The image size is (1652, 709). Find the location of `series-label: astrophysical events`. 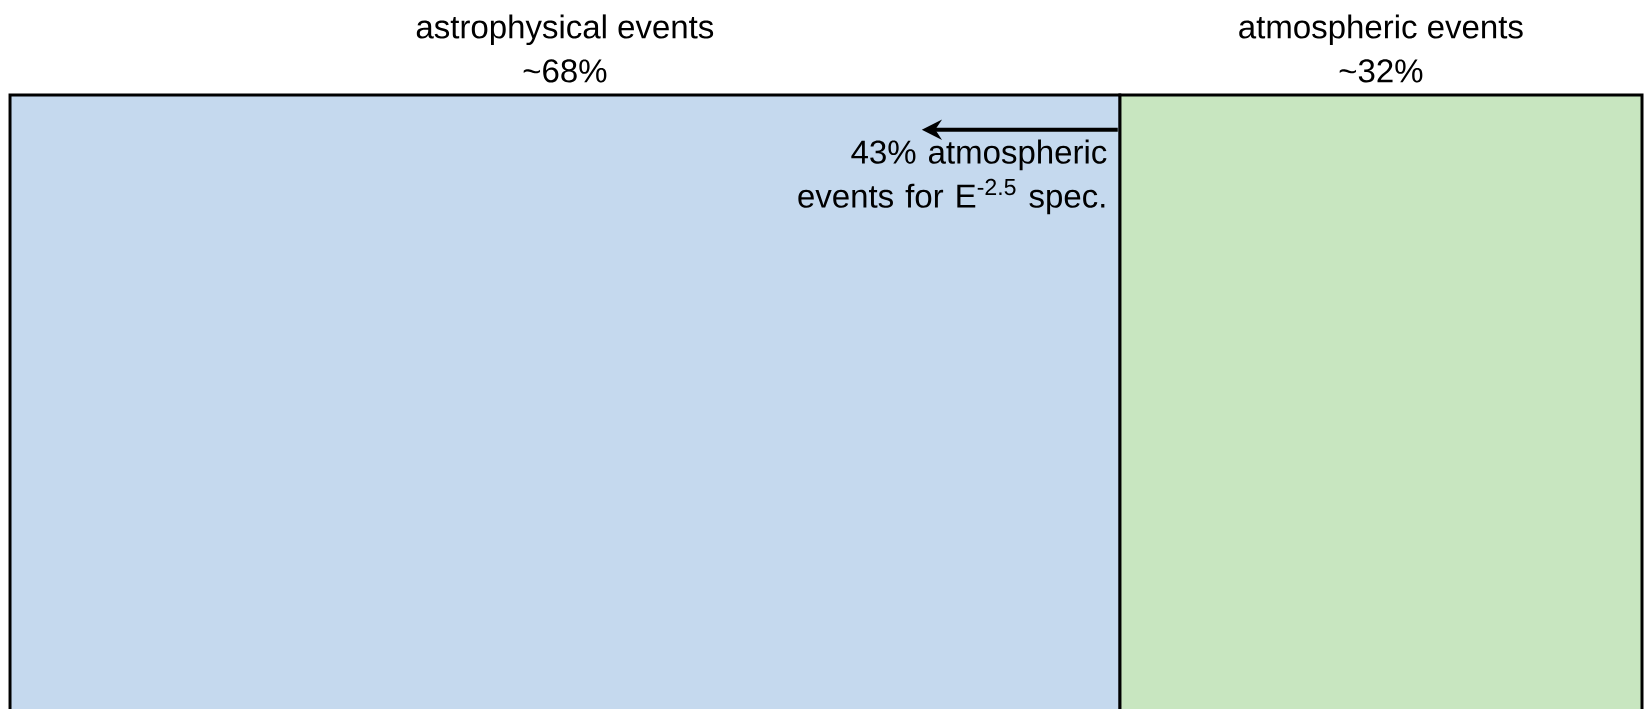

series-label: astrophysical events is located at coordinates (565, 30).